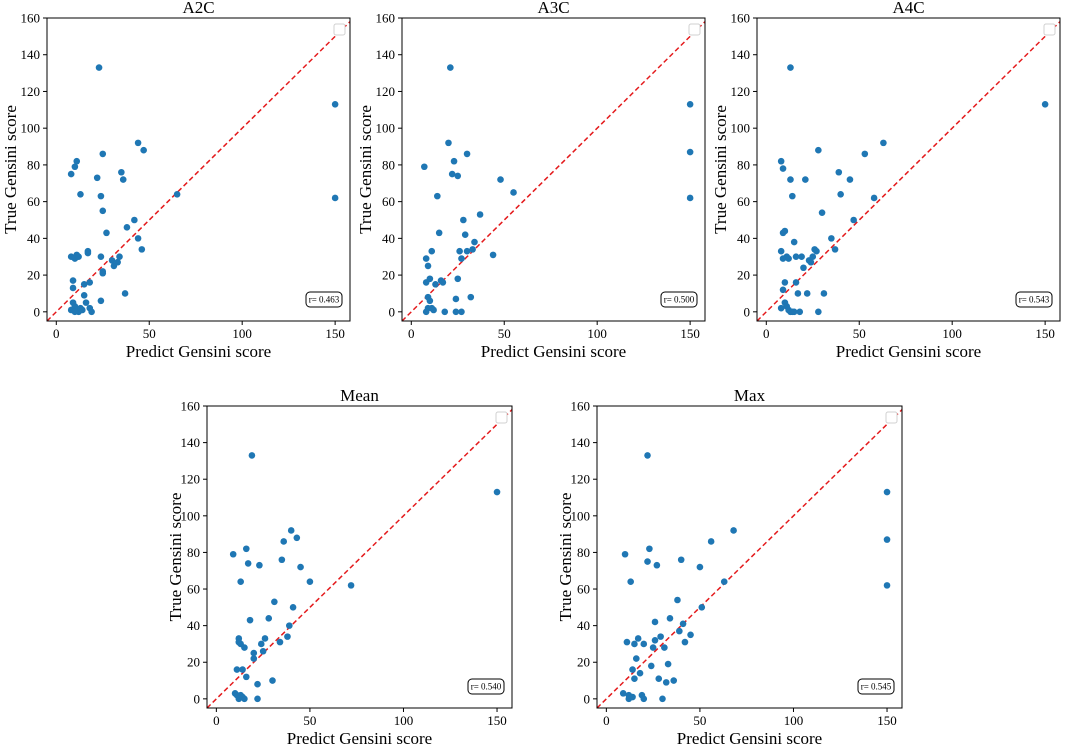  Describe the element at coordinates (690, 333) in the screenshot. I see `x-tick-label: 150` at that location.